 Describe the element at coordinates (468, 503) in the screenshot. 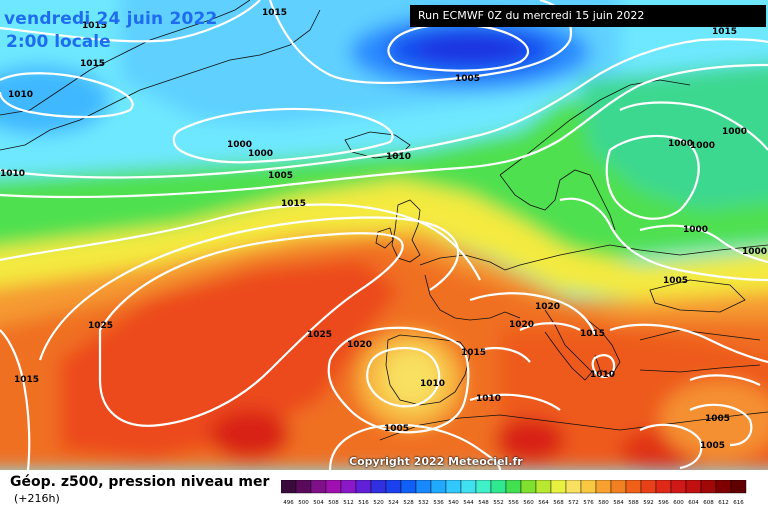

I see `color-scale-label: 544` at that location.